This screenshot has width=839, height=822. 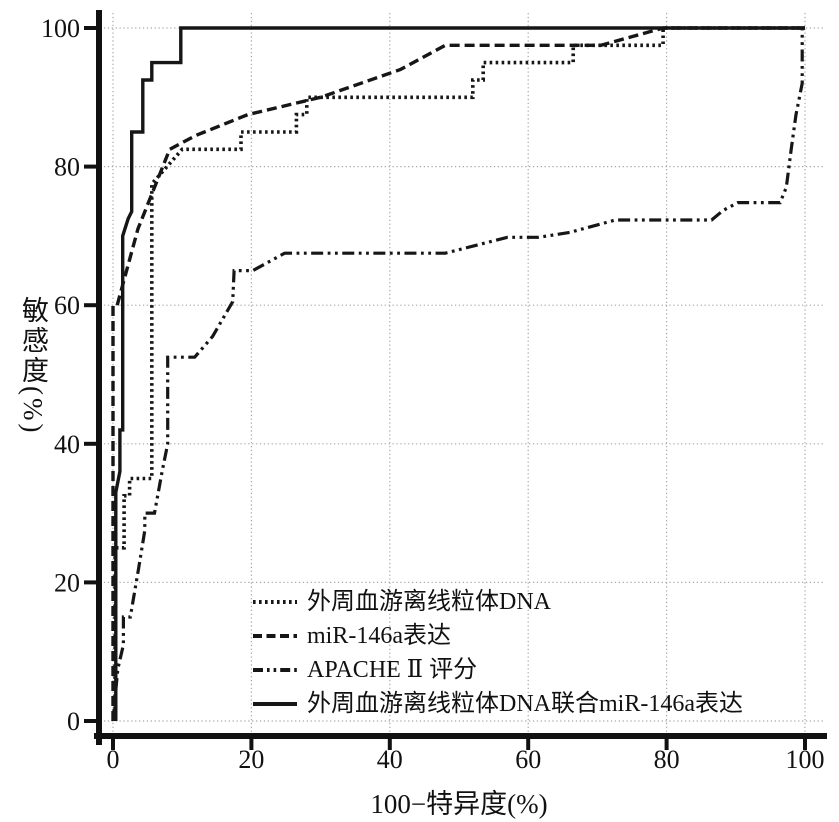 What do you see at coordinates (459, 804) in the screenshot?
I see `x-axis-title: 100−特异度(%)` at bounding box center [459, 804].